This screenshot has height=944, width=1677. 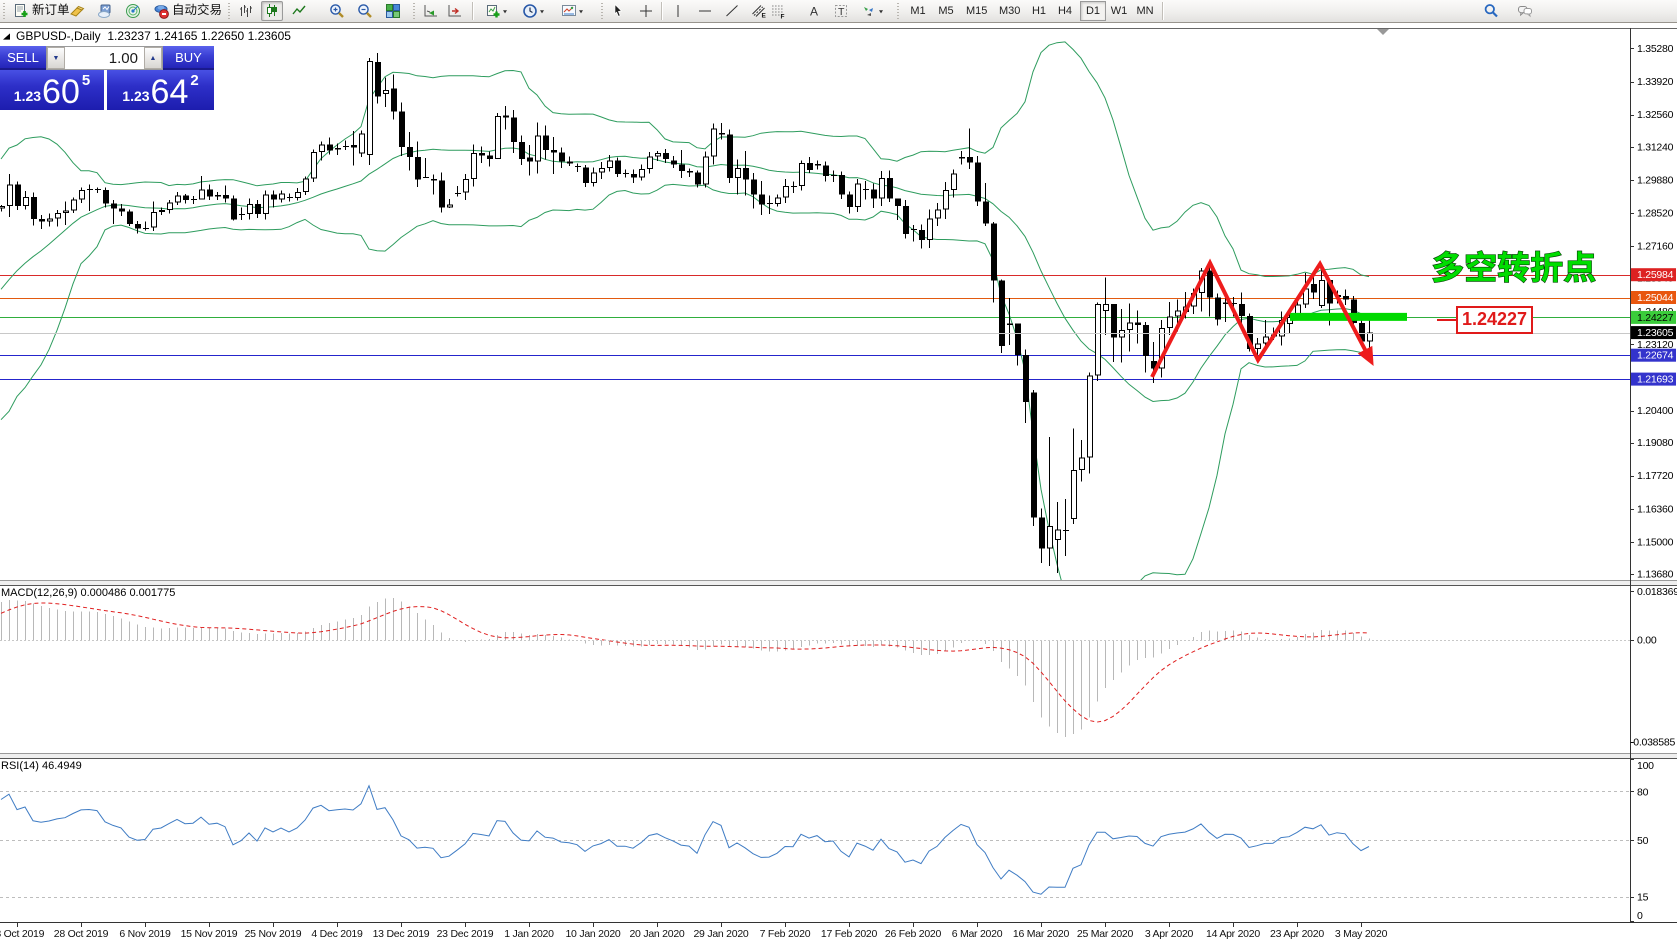 I want to click on periods-menu-button: ▾, so click(x=533, y=11).